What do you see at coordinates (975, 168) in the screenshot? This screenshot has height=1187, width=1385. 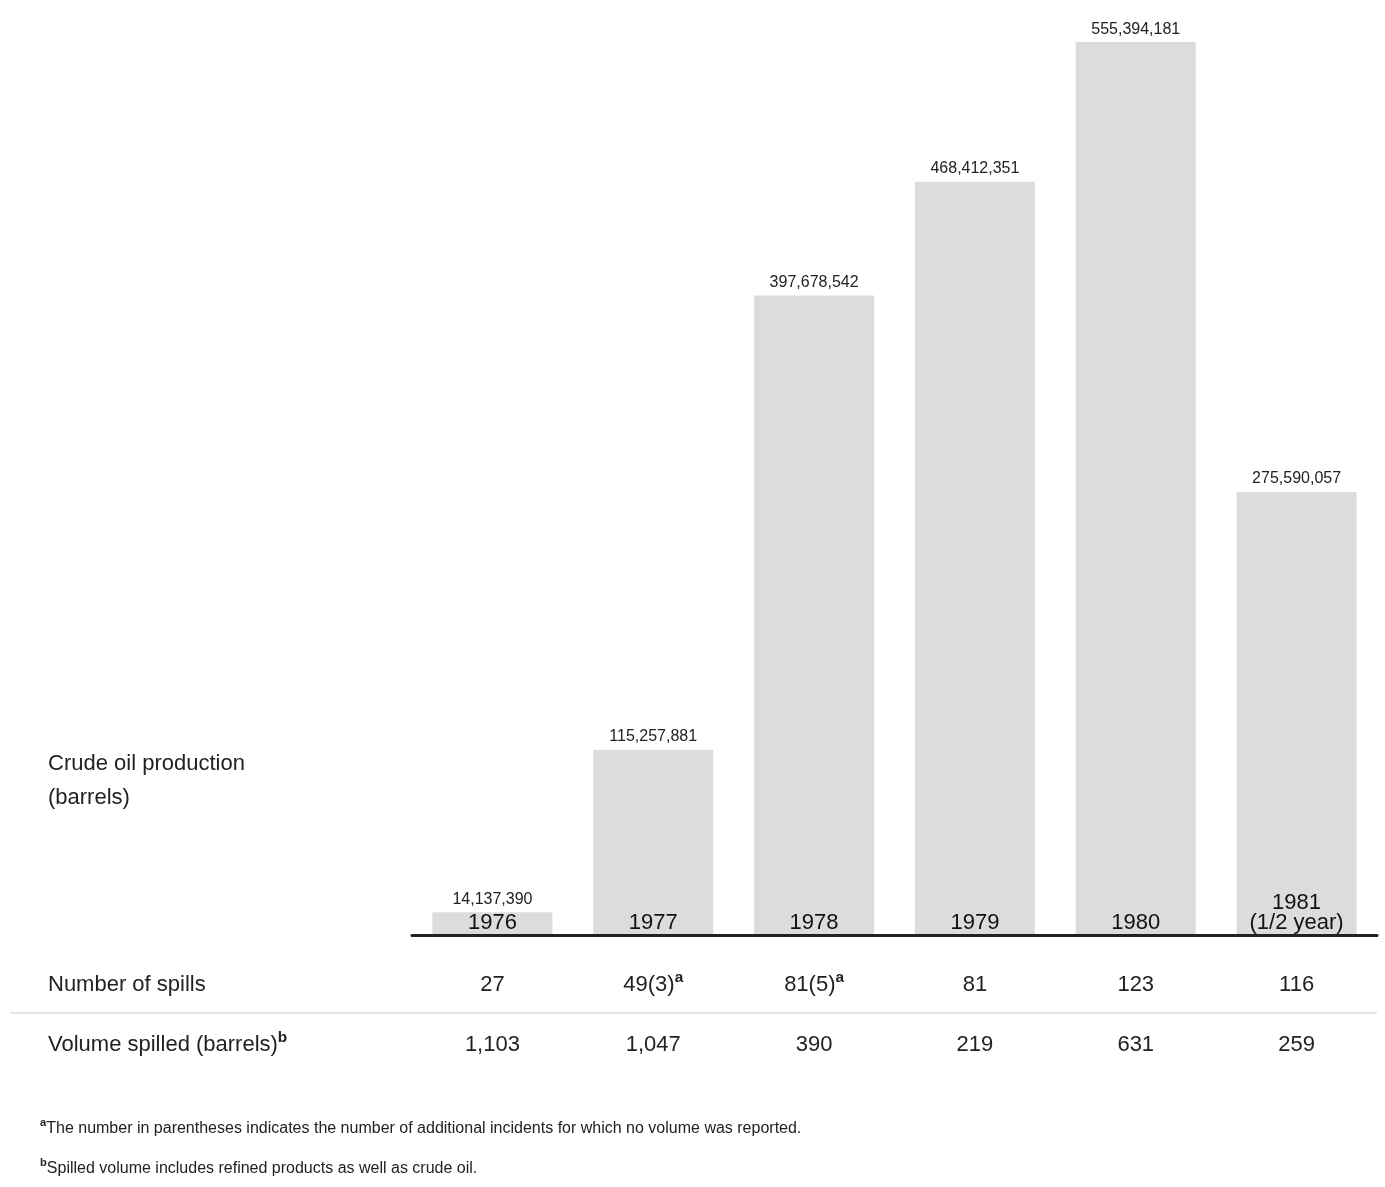 I see `data-label: 468,412,351` at bounding box center [975, 168].